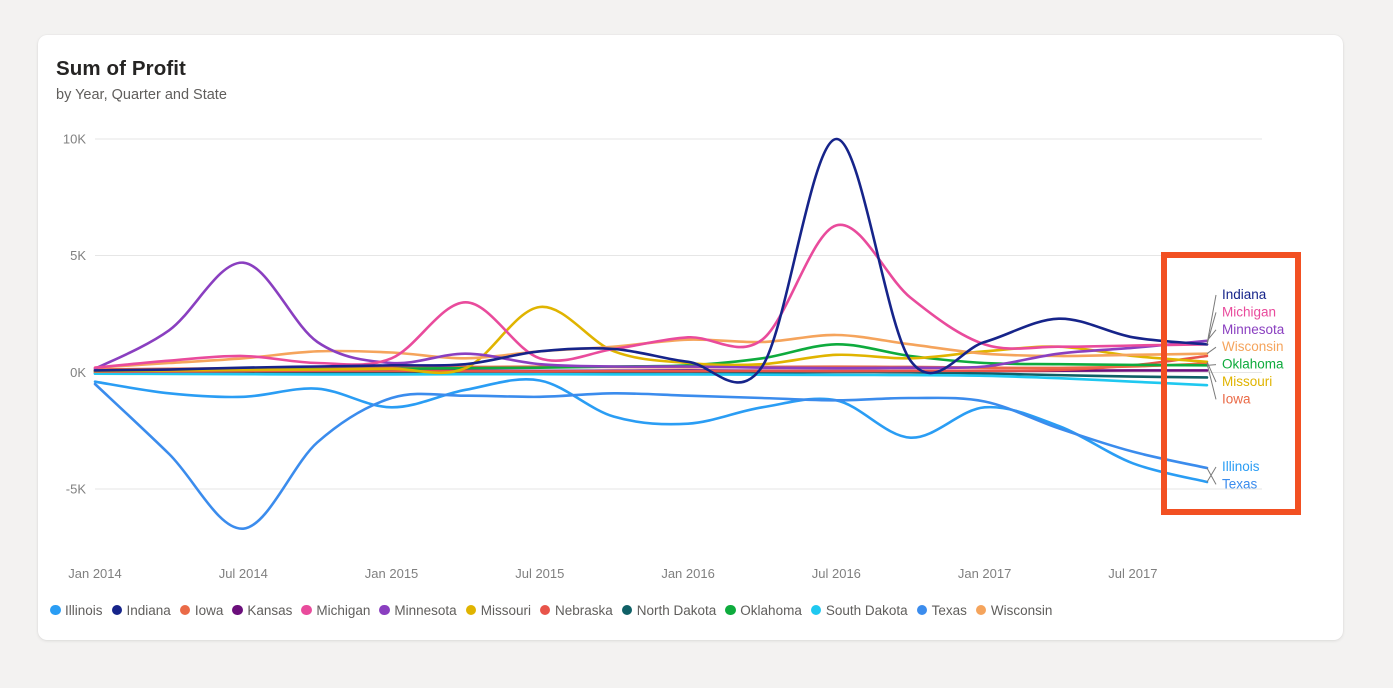 This screenshot has height=688, width=1393. Describe the element at coordinates (505, 610) in the screenshot. I see `legend-item-label: Missouri` at that location.